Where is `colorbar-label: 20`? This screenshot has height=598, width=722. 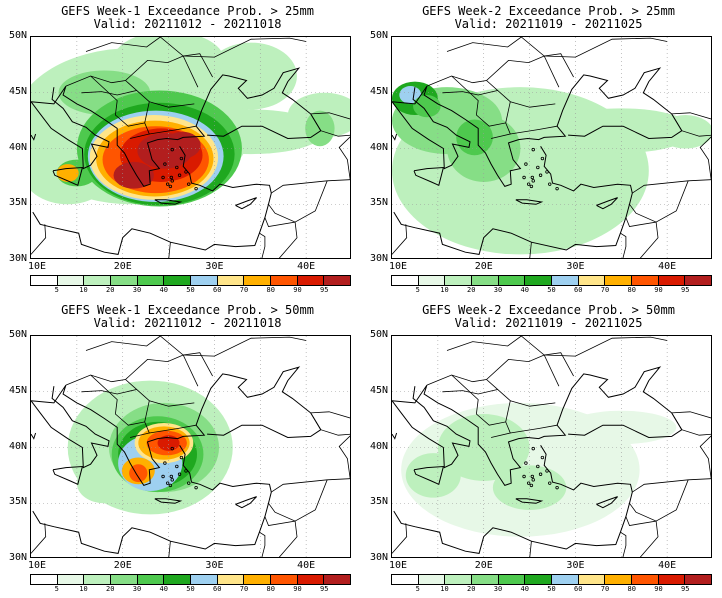 colorbar-label: 20 is located at coordinates (110, 589).